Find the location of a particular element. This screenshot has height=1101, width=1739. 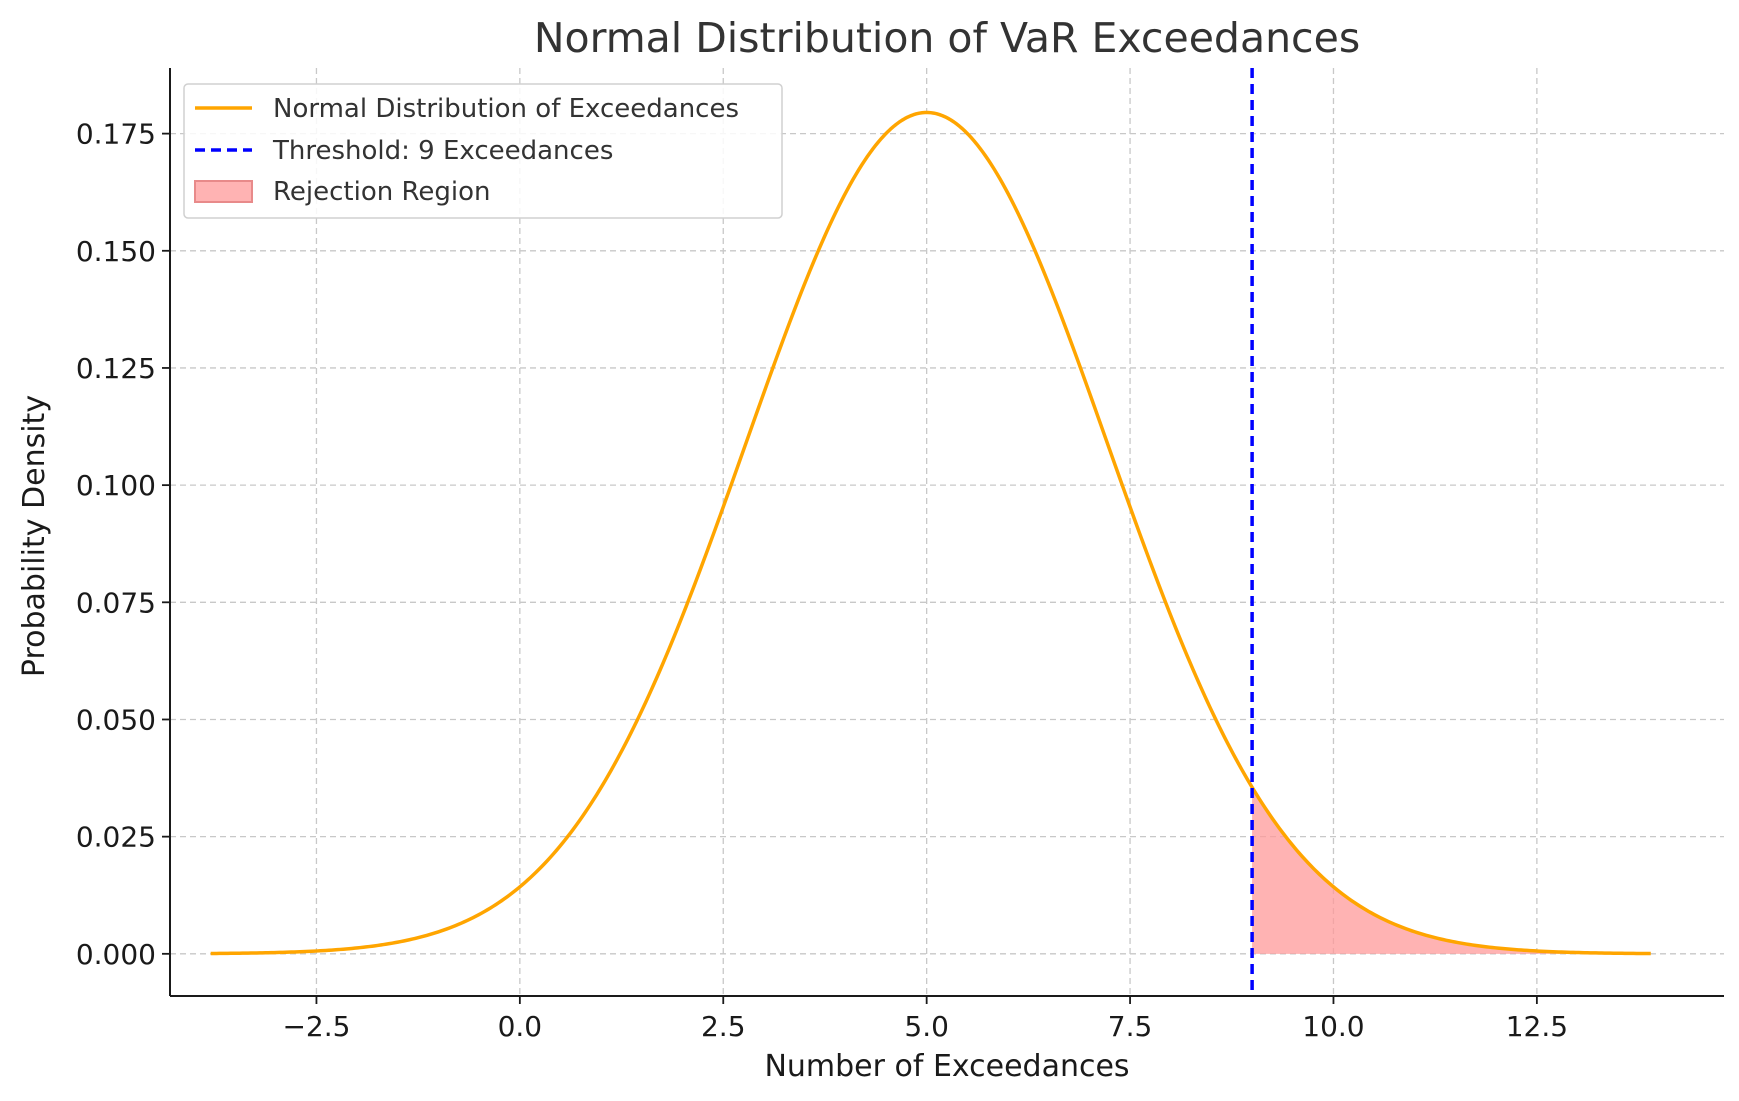

x-tick-label: −2.5 is located at coordinates (316, 1026).